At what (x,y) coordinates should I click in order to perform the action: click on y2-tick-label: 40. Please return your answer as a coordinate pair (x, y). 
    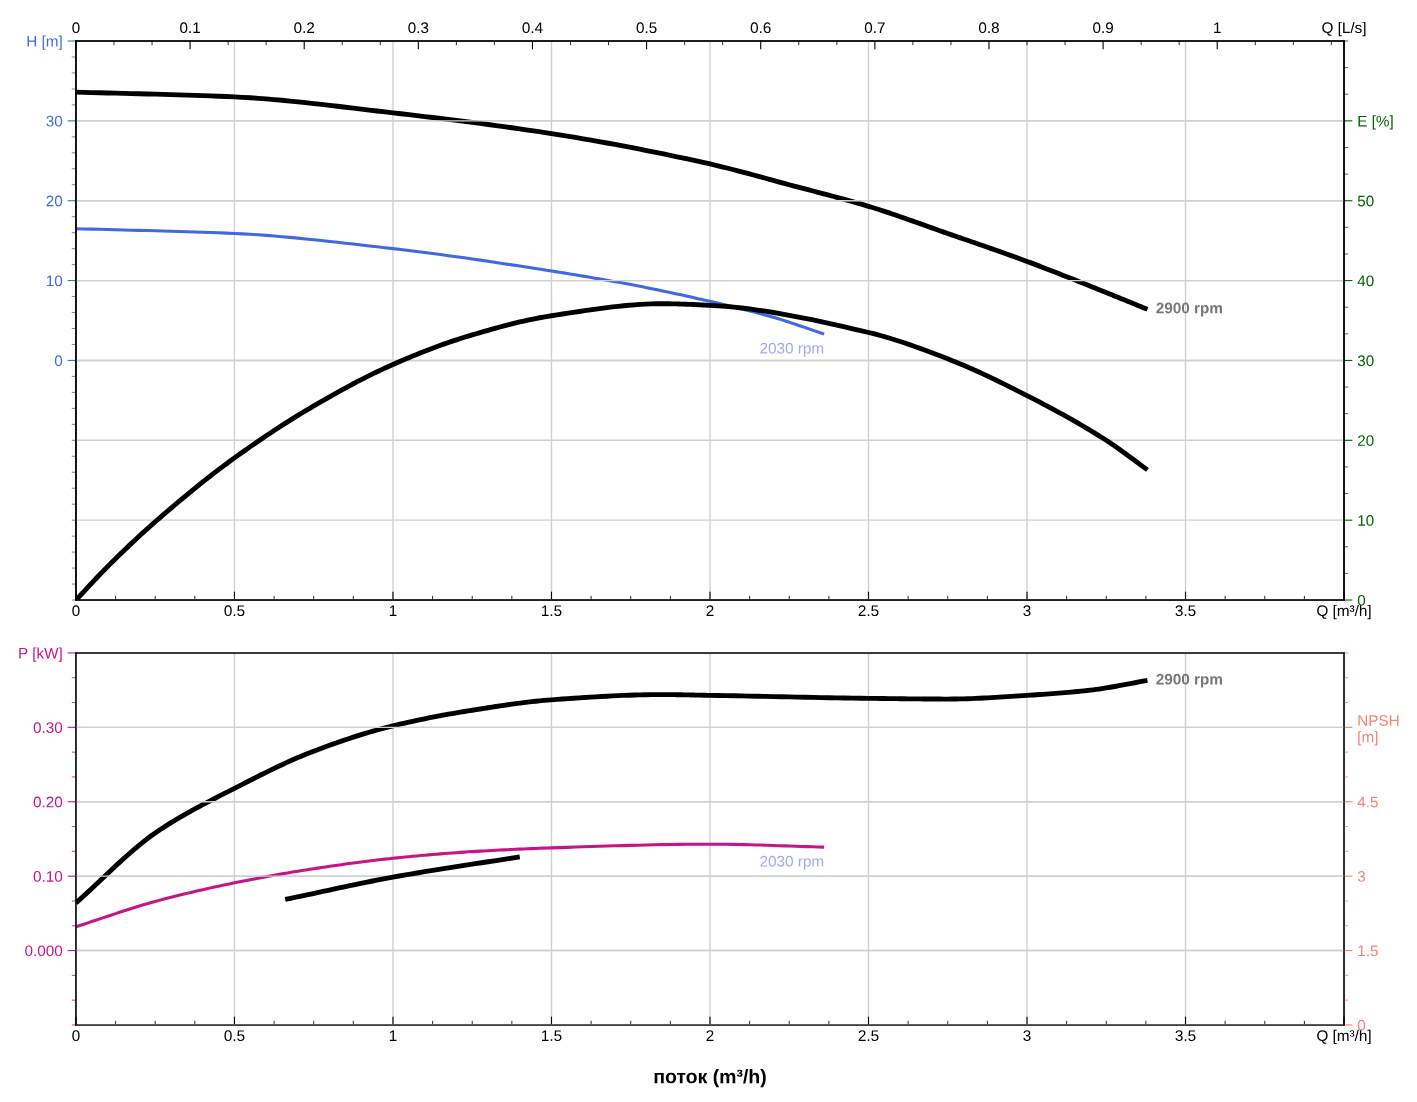
    Looking at the image, I should click on (1365, 281).